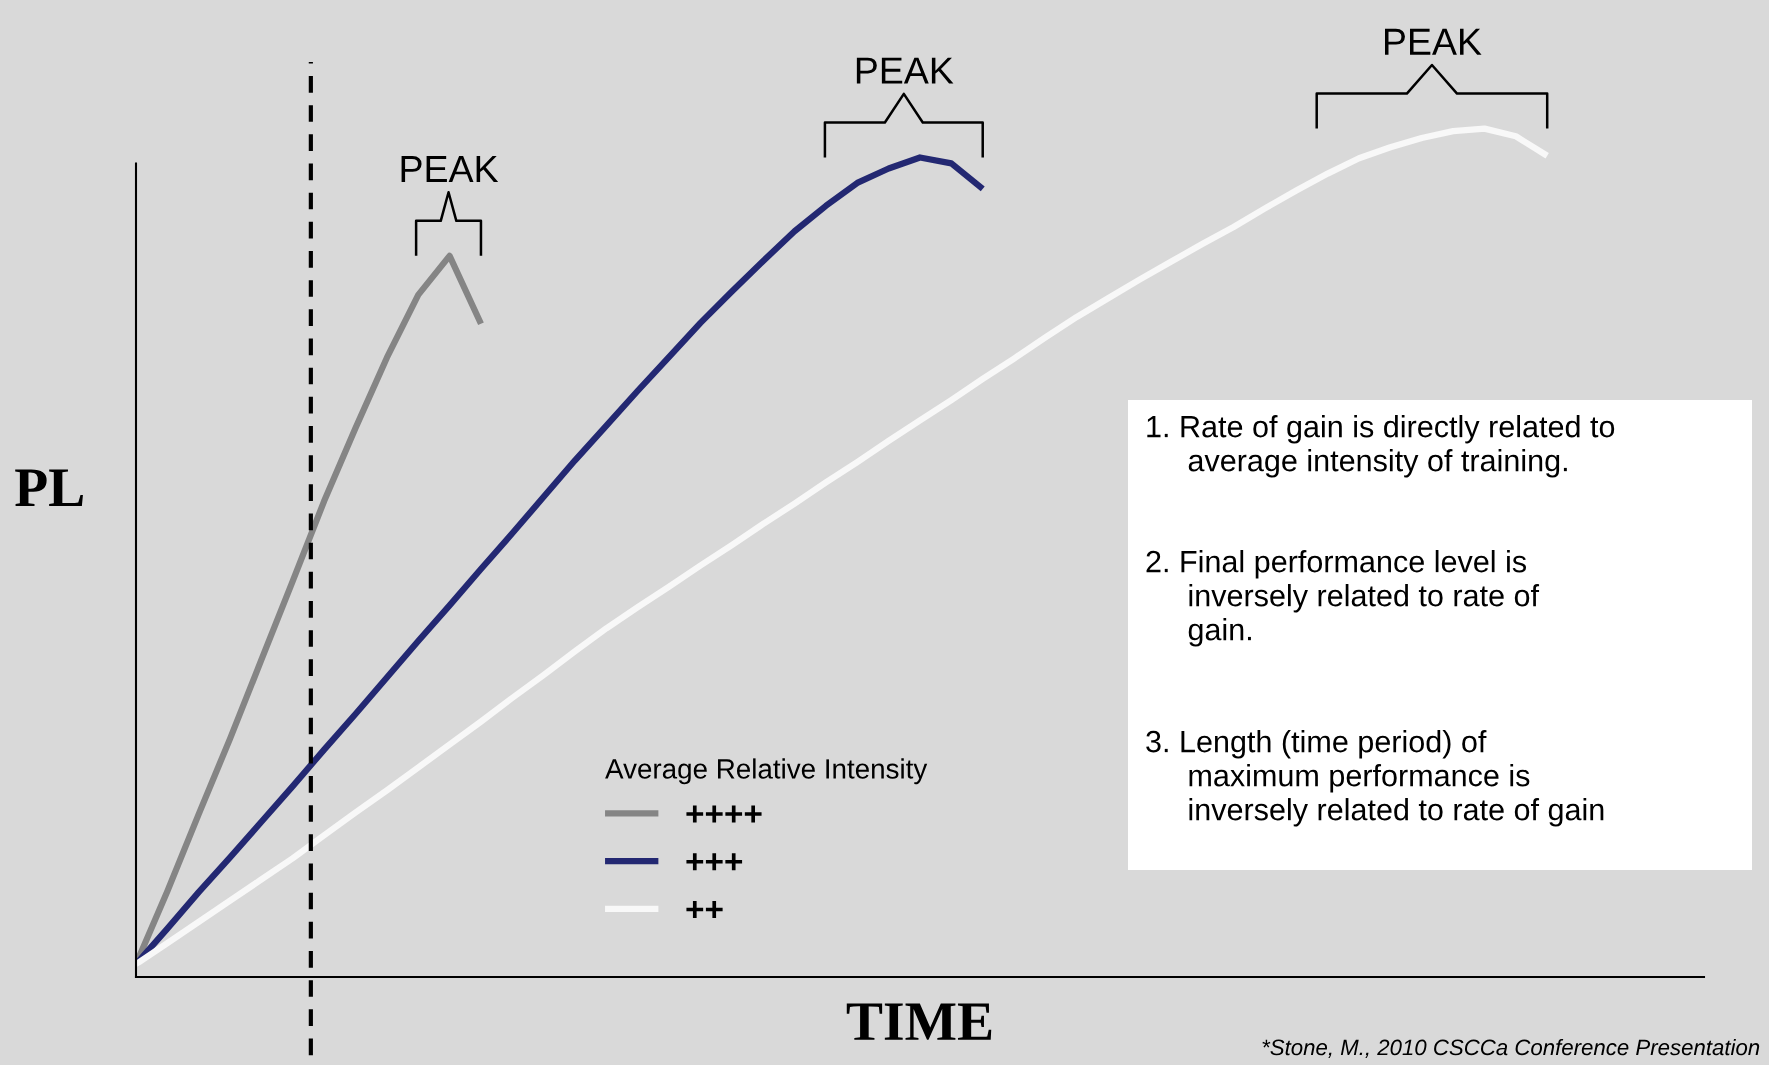  What do you see at coordinates (919, 1021) in the screenshot?
I see `x-axis-title: TIME` at bounding box center [919, 1021].